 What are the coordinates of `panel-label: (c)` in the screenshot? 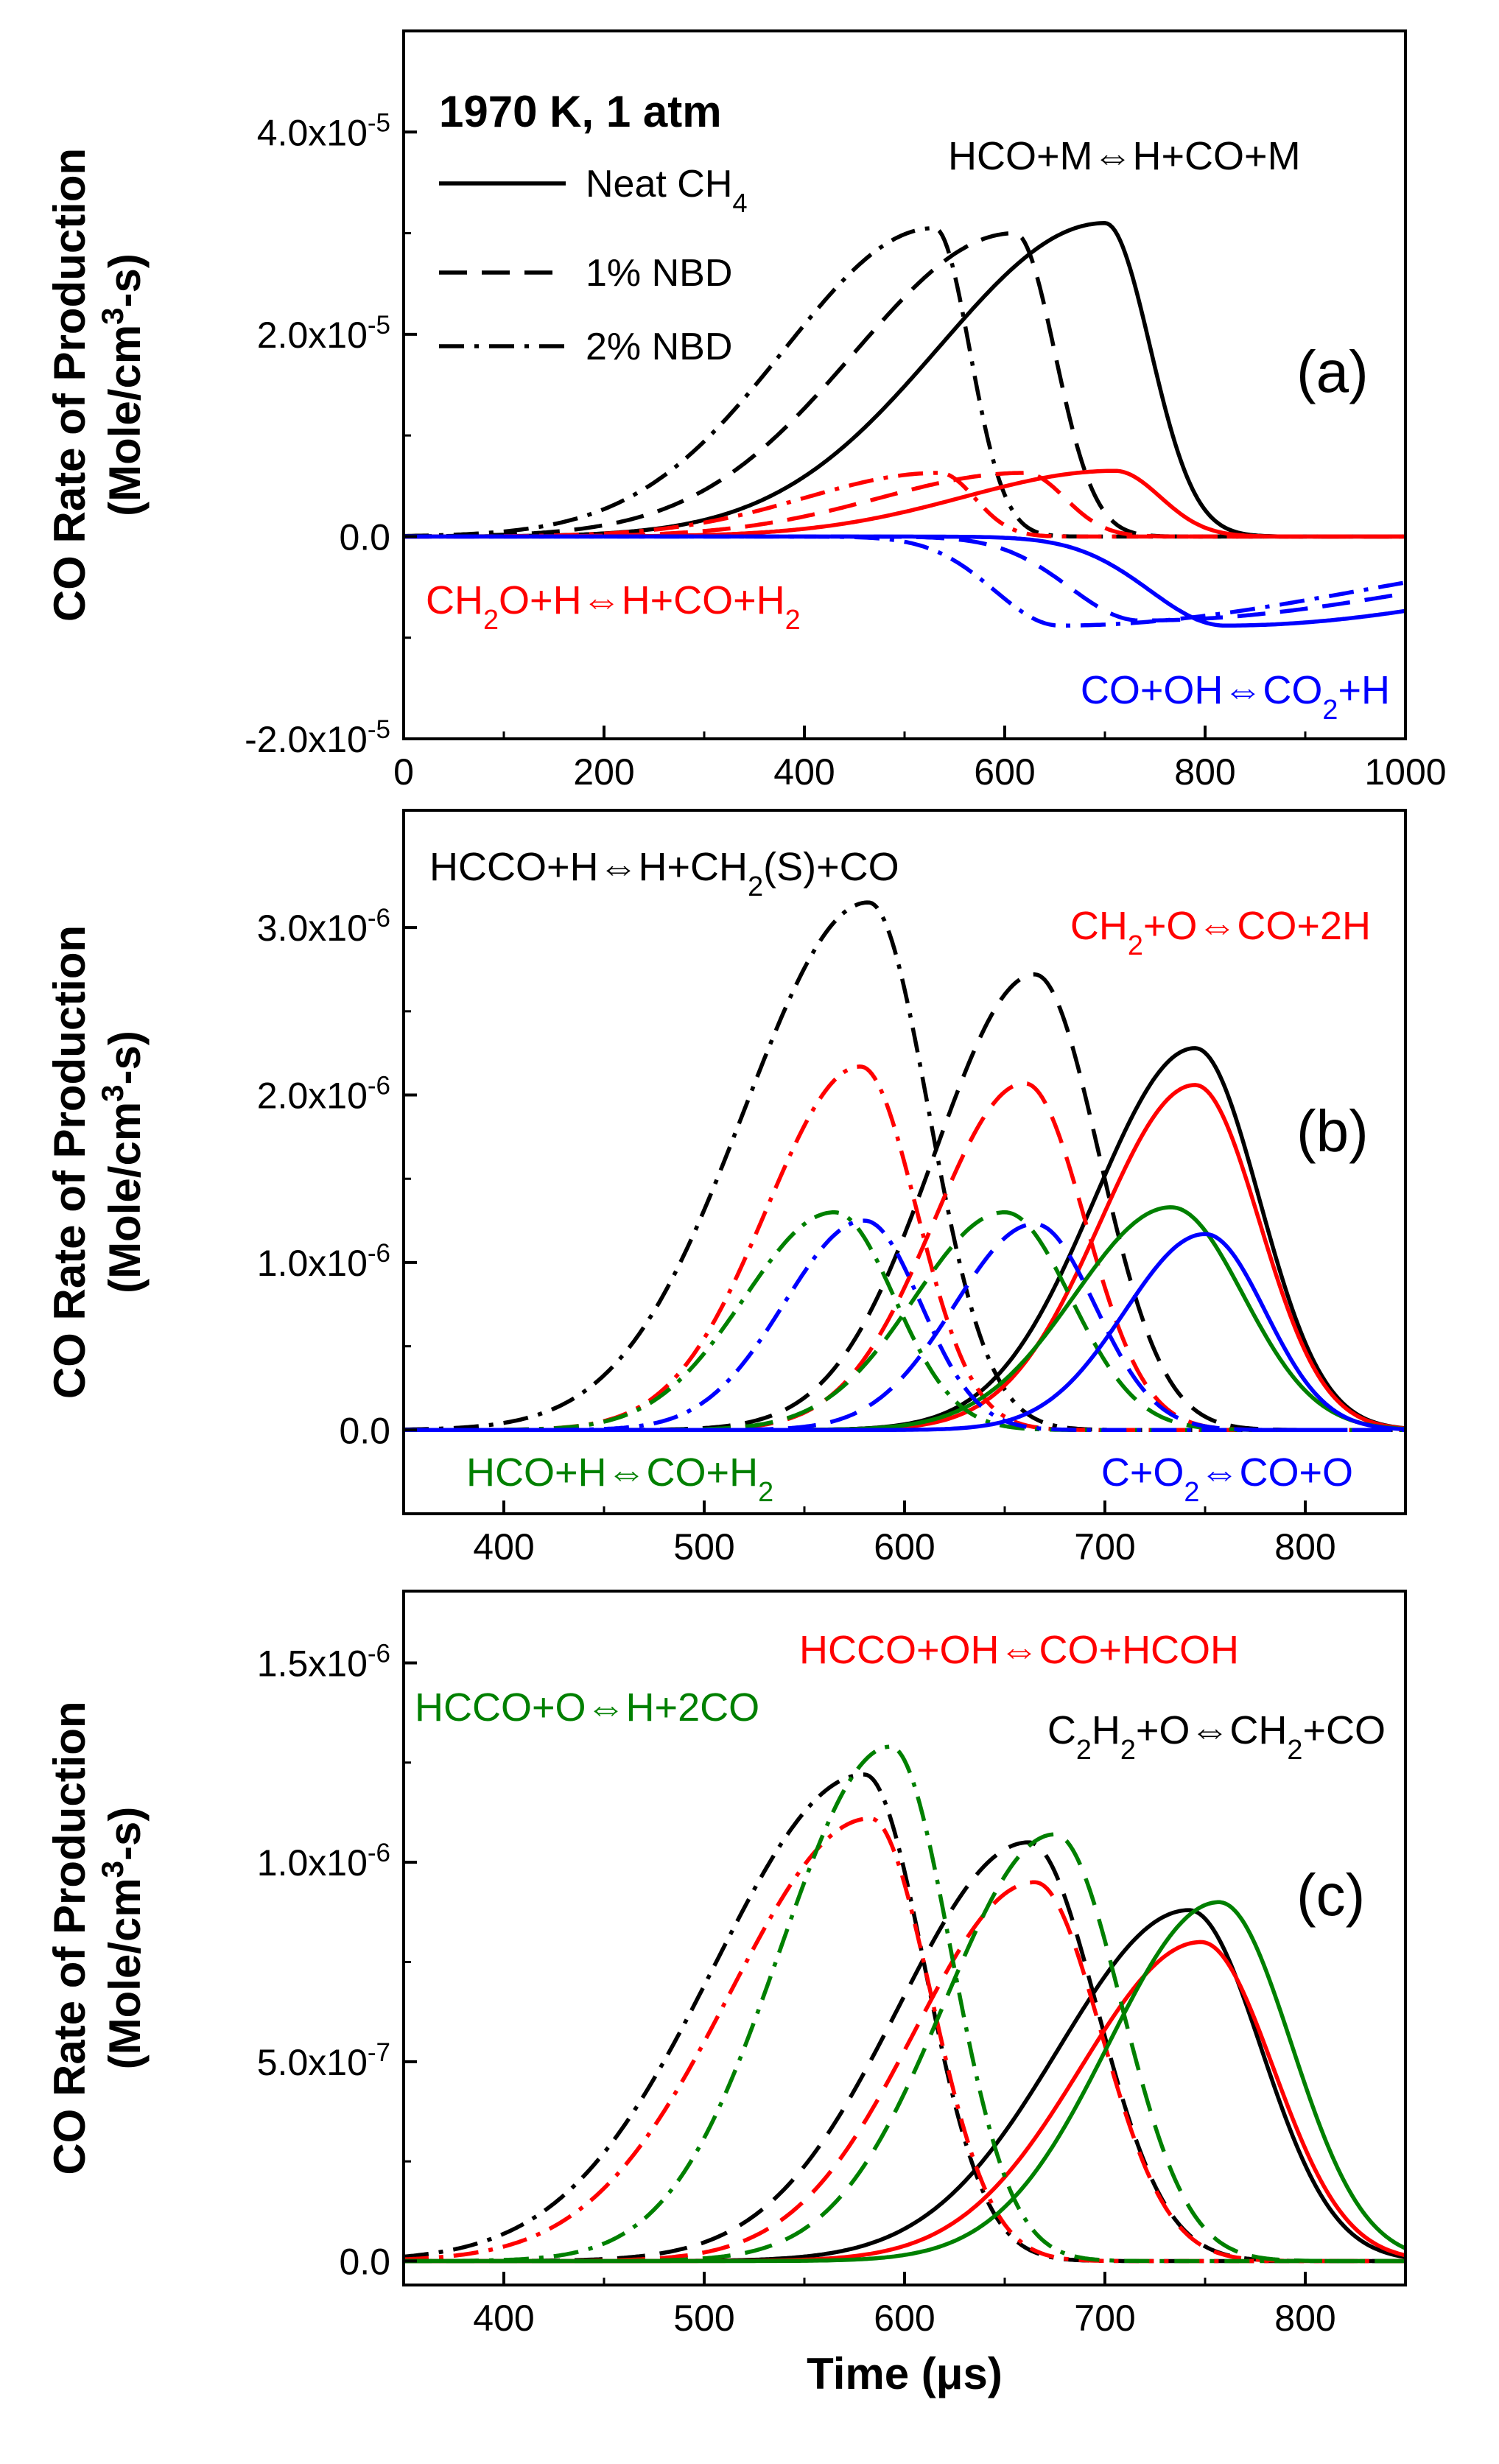 It's located at (1330, 1895).